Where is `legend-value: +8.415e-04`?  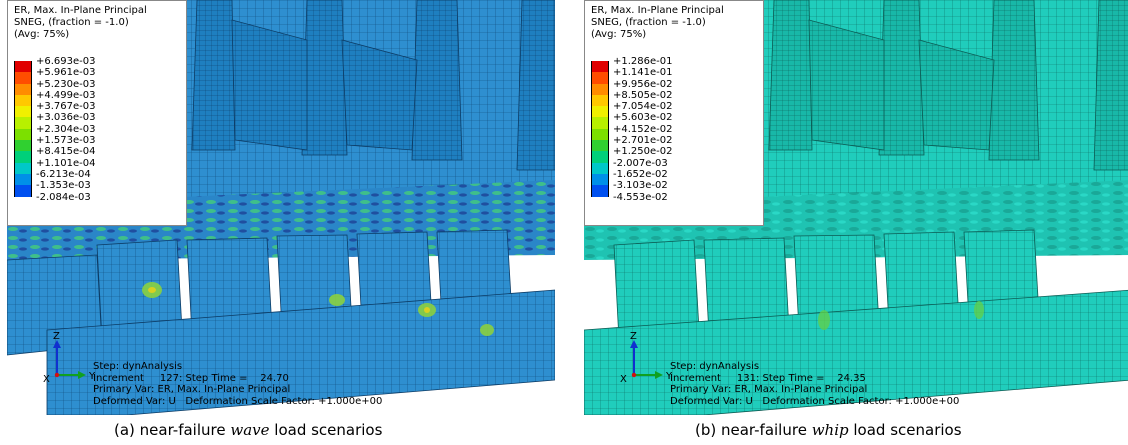 legend-value: +8.415e-04 is located at coordinates (66, 152).